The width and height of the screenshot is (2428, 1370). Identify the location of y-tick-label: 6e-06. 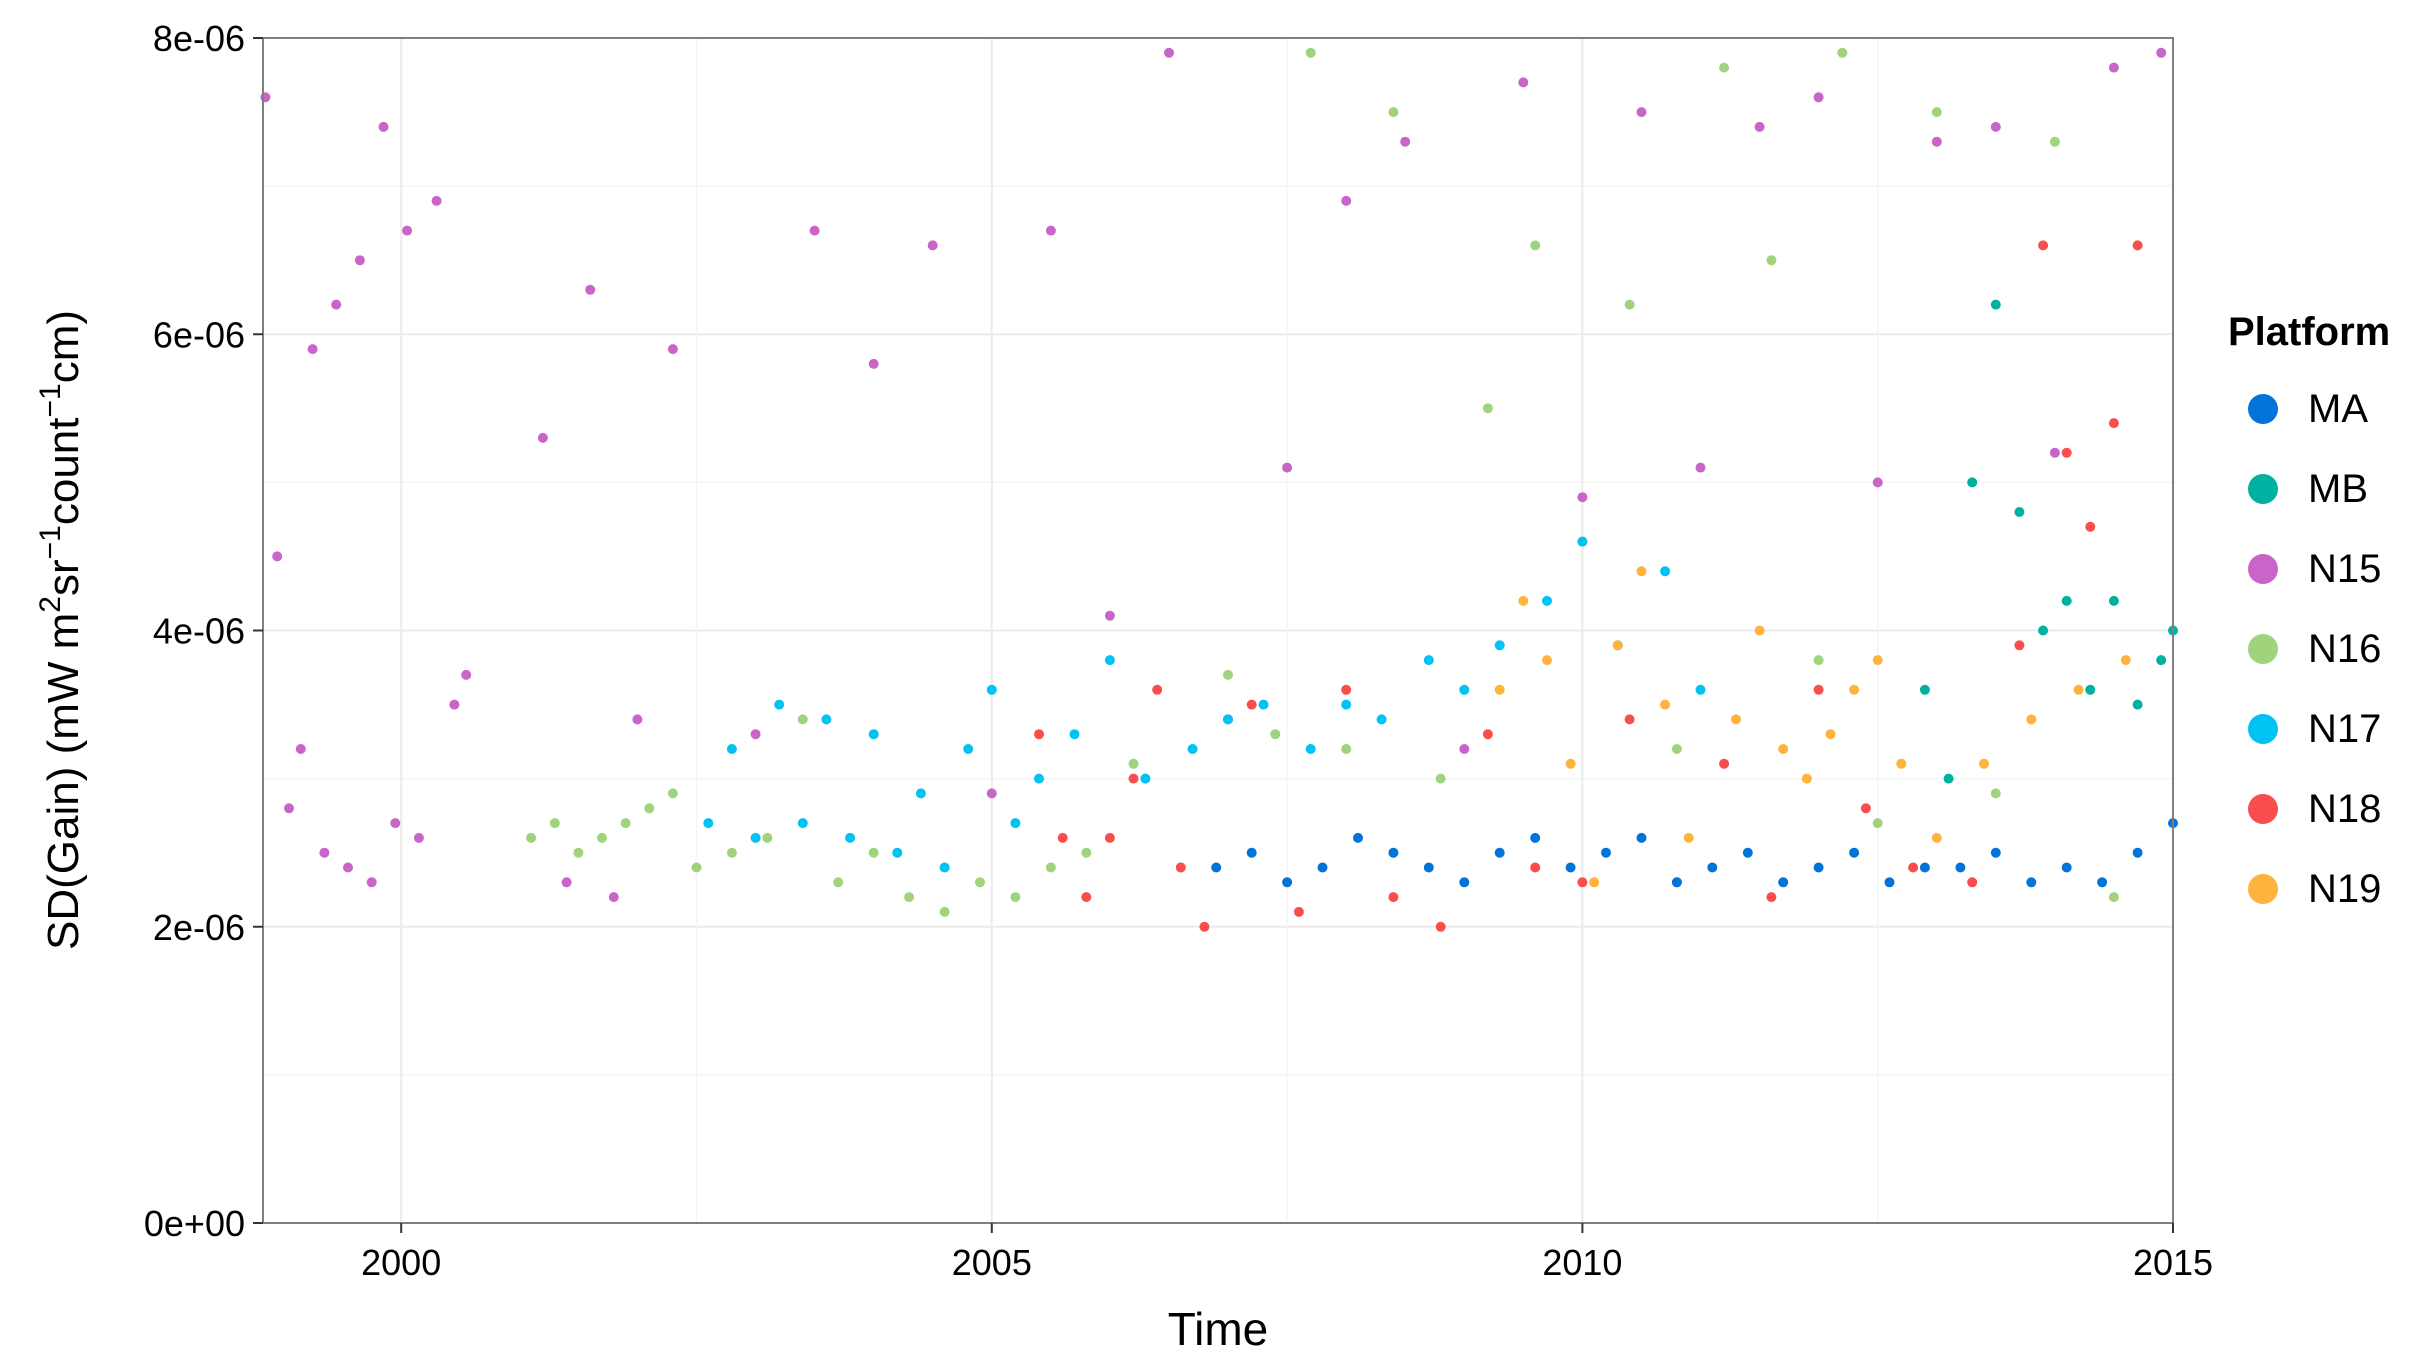
(199, 334).